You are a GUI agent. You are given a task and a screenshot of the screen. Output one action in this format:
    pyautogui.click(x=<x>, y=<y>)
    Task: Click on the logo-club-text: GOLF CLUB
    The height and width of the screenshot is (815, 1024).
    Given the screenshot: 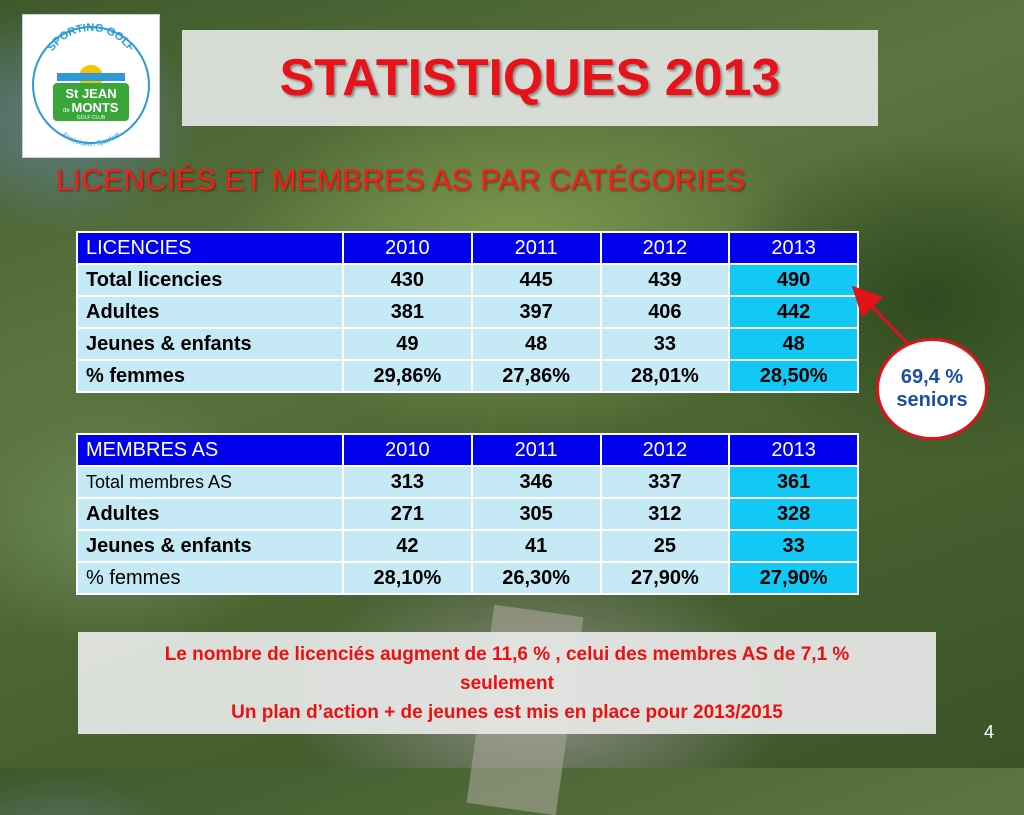 What is the action you would take?
    pyautogui.click(x=91, y=118)
    